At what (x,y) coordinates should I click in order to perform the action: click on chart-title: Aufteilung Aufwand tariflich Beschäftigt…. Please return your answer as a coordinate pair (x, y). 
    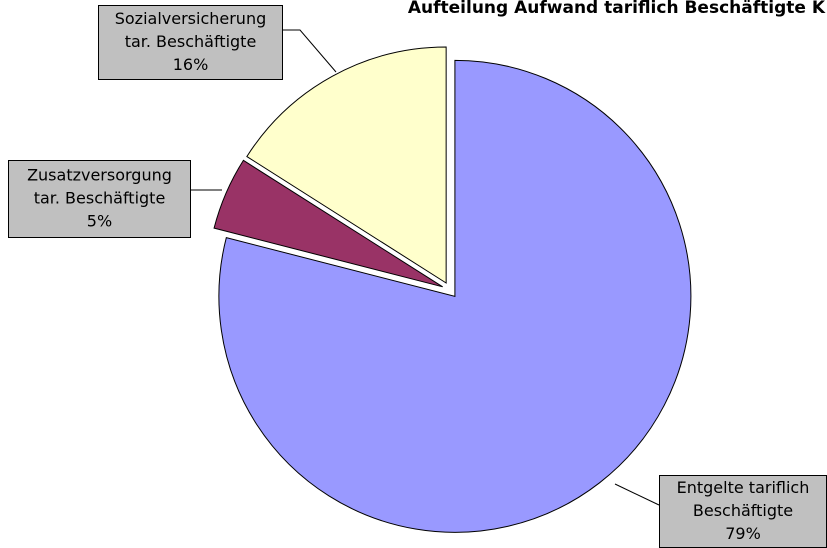
    Looking at the image, I should click on (617, 9).